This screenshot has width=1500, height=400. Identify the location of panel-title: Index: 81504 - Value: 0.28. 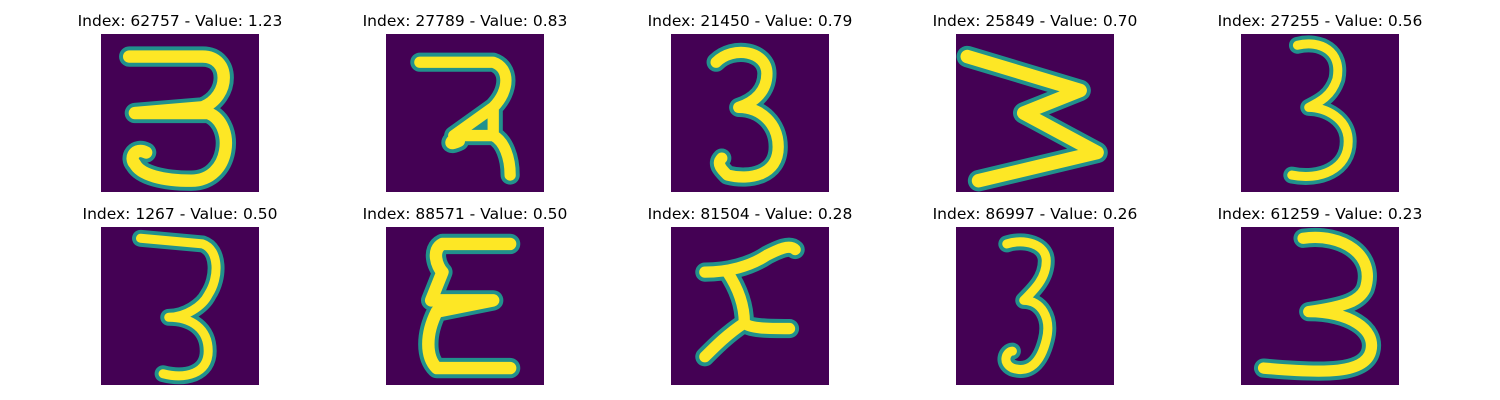
(750, 214).